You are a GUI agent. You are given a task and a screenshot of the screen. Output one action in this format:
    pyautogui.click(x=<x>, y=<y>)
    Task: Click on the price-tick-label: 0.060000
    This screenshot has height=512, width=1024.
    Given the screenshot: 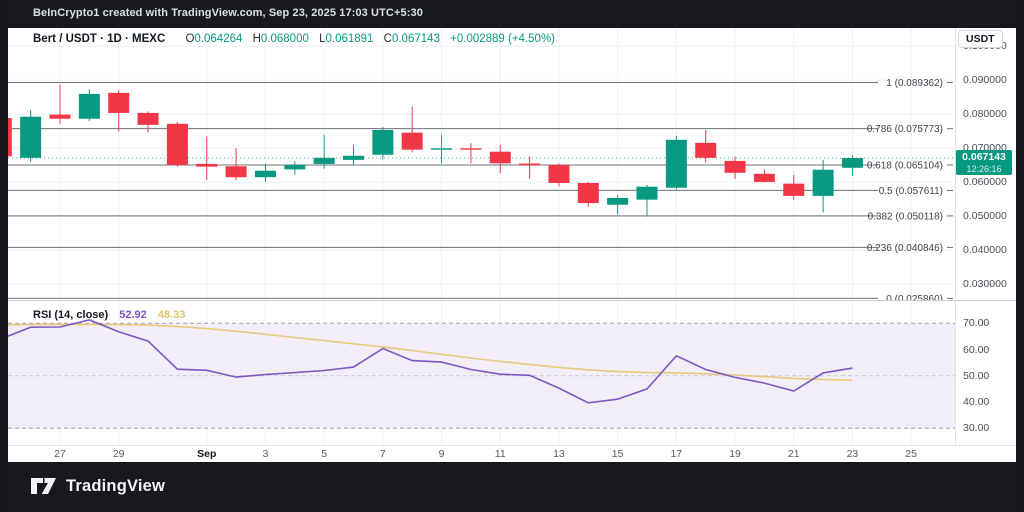 What is the action you would take?
    pyautogui.click(x=985, y=182)
    